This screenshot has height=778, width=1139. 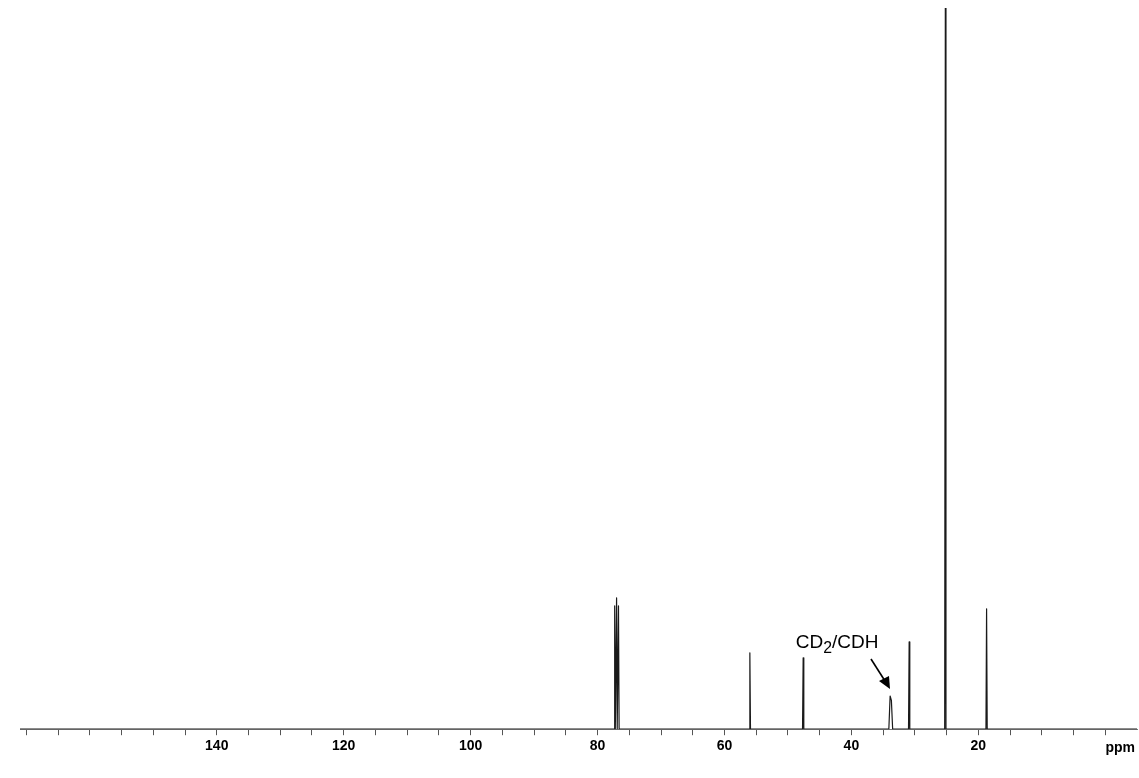 I want to click on x-tick-label: 20, so click(x=978, y=745).